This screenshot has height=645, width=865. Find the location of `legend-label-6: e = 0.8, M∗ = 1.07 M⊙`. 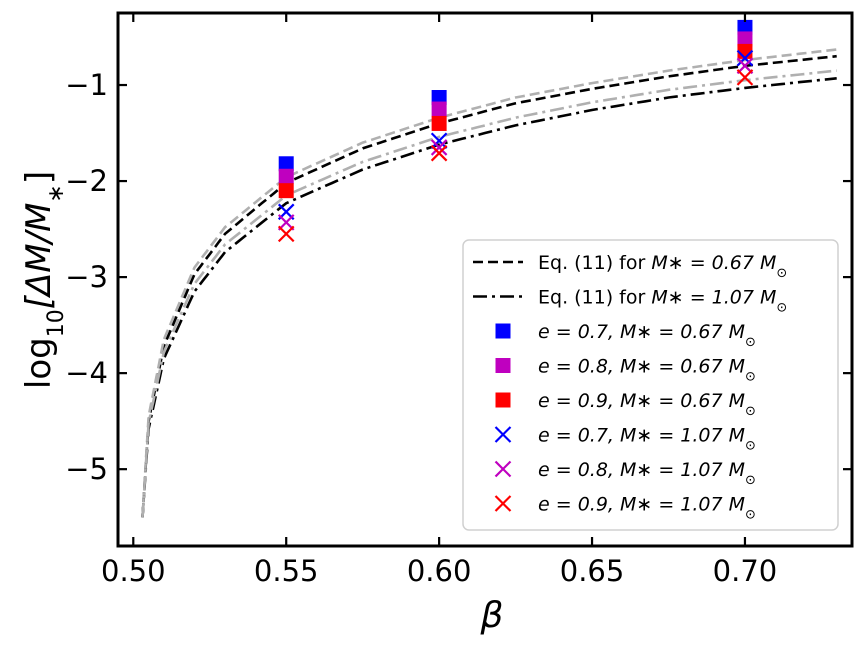

legend-label-6: e = 0.8, M∗ = 1.07 M⊙ is located at coordinates (647, 473).